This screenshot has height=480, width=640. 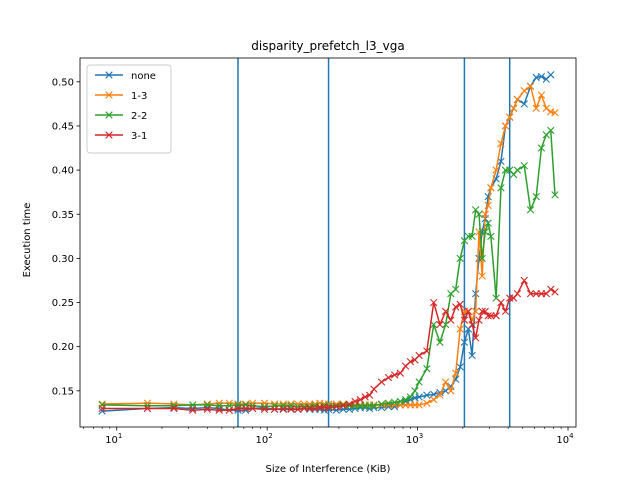 I want to click on legend-entry-13-label: 1-3, so click(x=139, y=96).